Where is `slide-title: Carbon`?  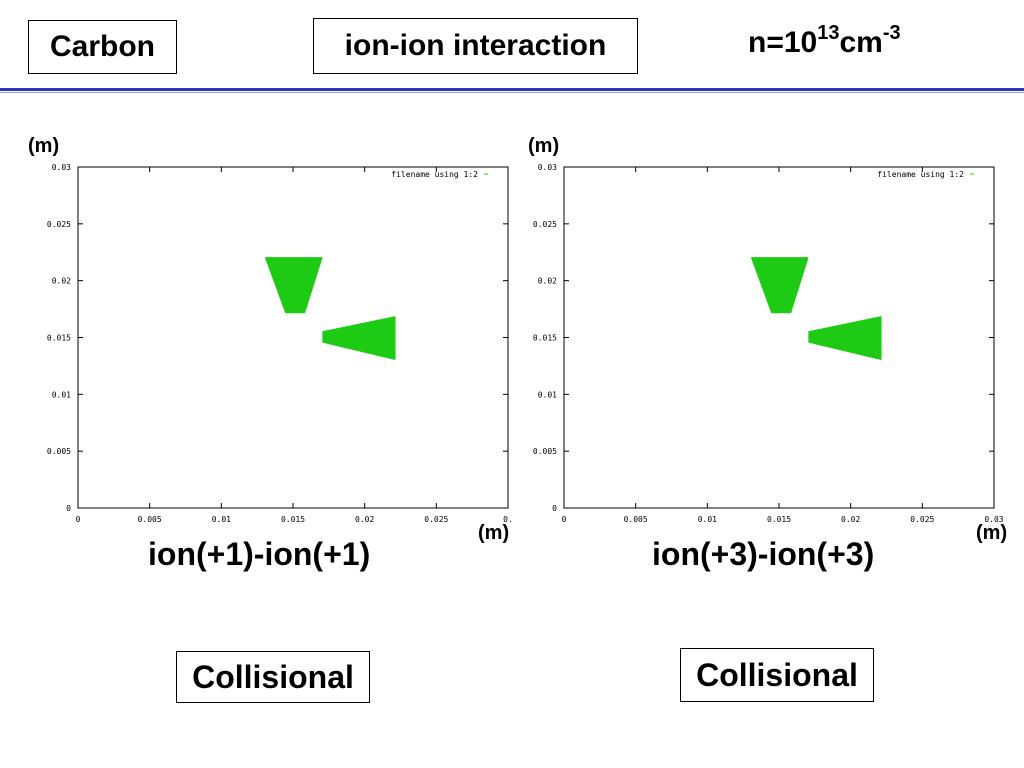
slide-title: Carbon is located at coordinates (102, 46).